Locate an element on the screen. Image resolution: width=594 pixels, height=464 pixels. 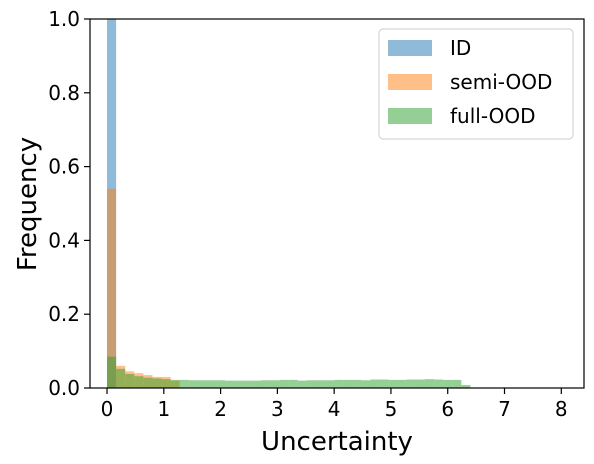
x-tick-label: 7 is located at coordinates (504, 409).